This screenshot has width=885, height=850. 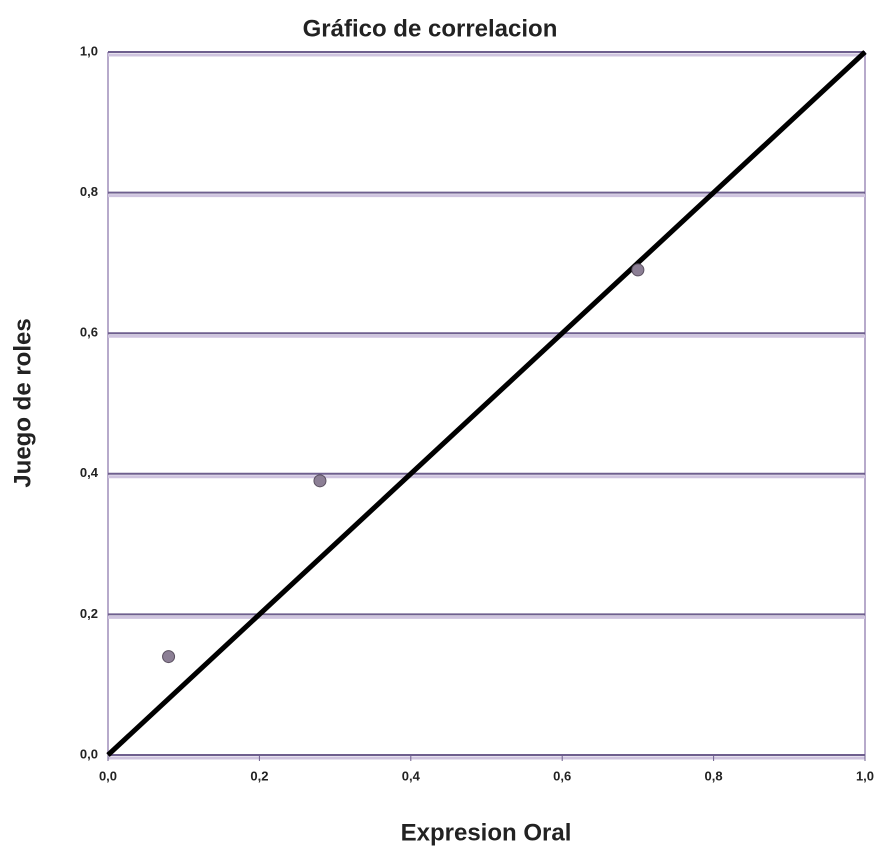 What do you see at coordinates (865, 775) in the screenshot?
I see `x-tick-label: 1,0` at bounding box center [865, 775].